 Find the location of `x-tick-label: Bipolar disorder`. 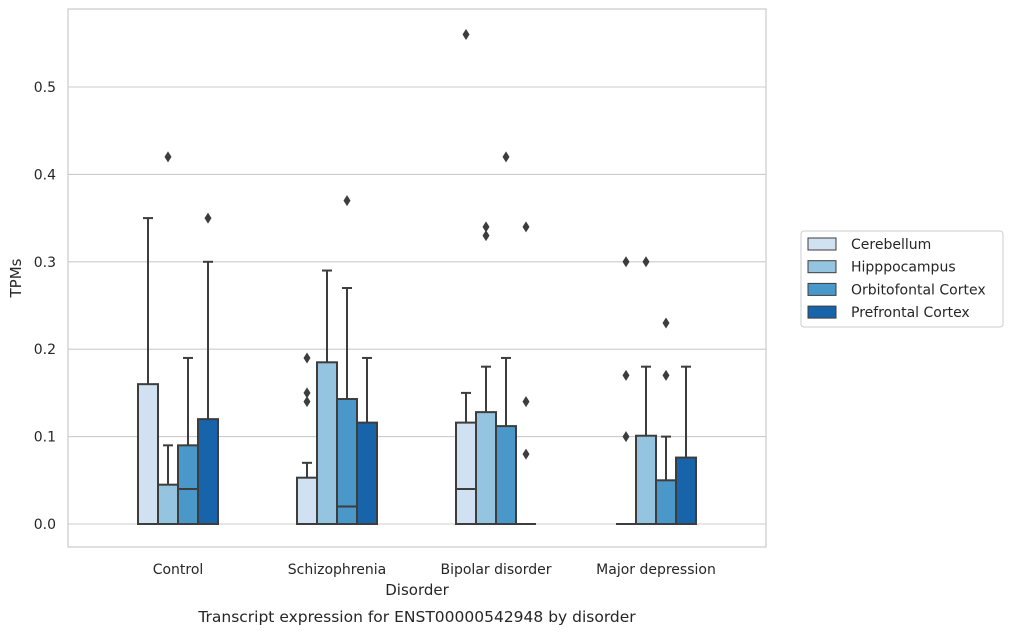

x-tick-label: Bipolar disorder is located at coordinates (495, 570).